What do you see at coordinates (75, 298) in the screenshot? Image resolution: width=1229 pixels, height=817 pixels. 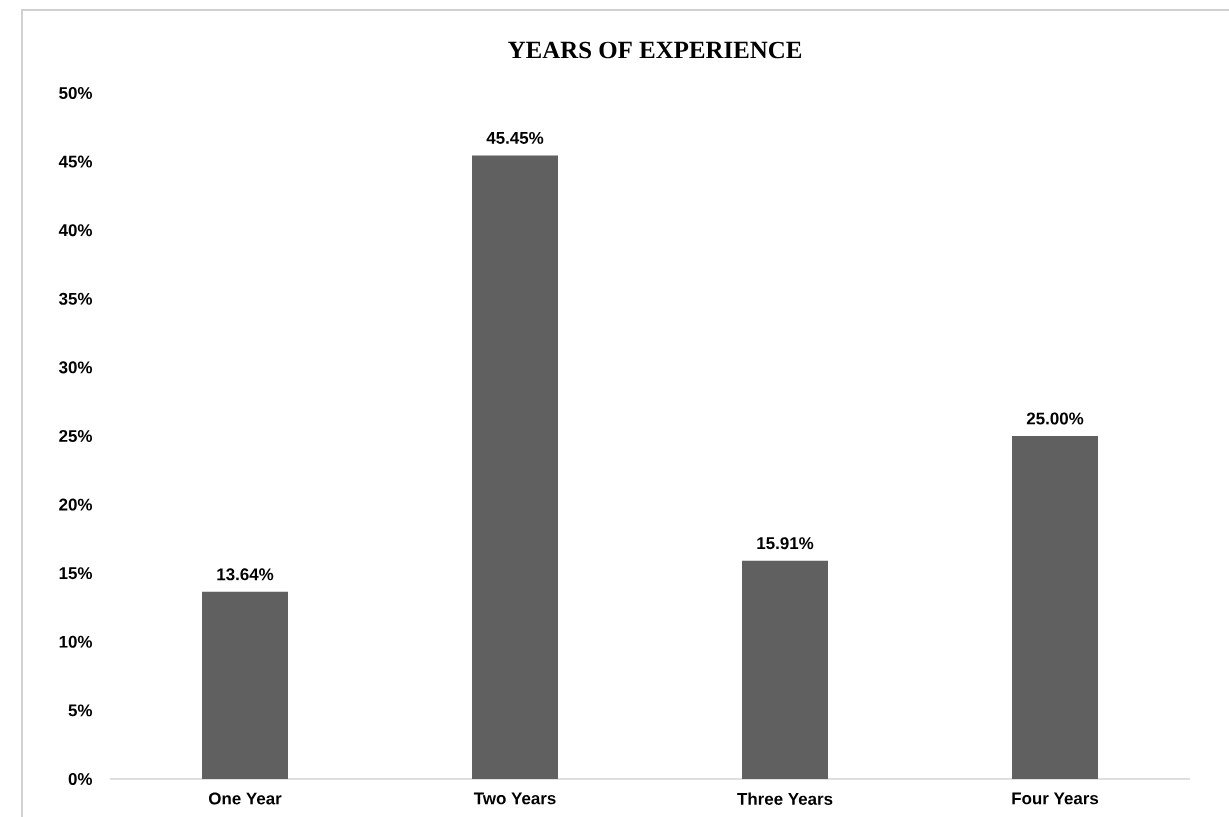 I see `y-tick-label: 35%` at bounding box center [75, 298].